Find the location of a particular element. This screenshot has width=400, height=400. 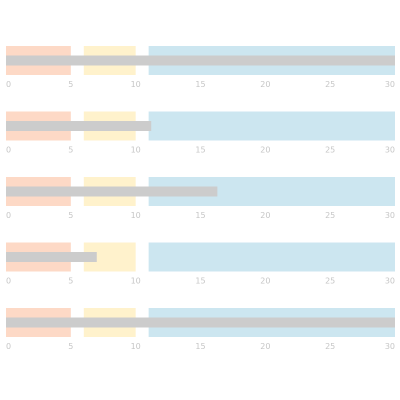

bullet-row-4: 0 5 10 15 20 25 30 is located at coordinates (200, 264).